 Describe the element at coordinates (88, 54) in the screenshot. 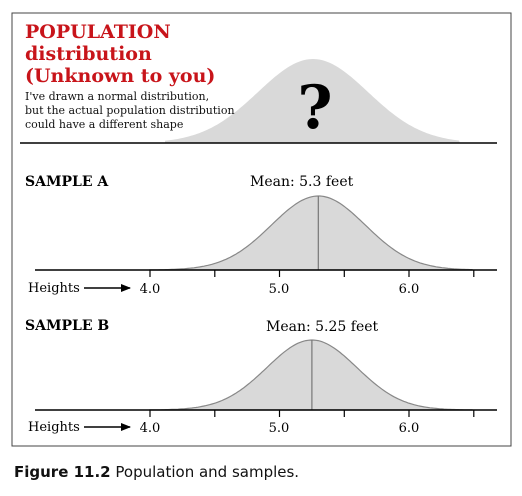

I see `population-title-line: distribution` at that location.